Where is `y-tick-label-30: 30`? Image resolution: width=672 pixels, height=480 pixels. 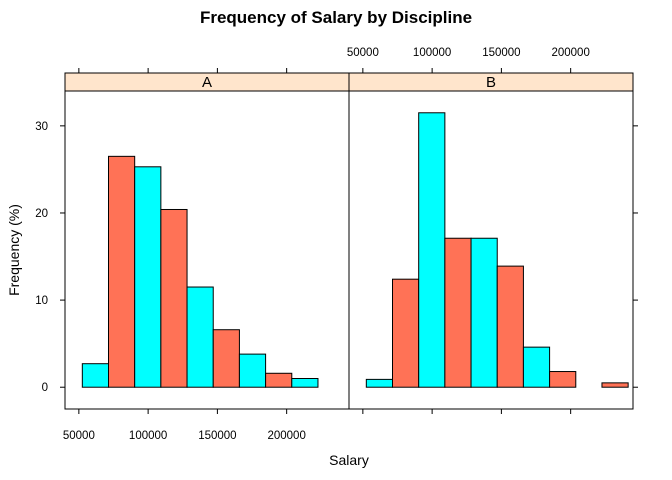 y-tick-label-30: 30 is located at coordinates (41, 127).